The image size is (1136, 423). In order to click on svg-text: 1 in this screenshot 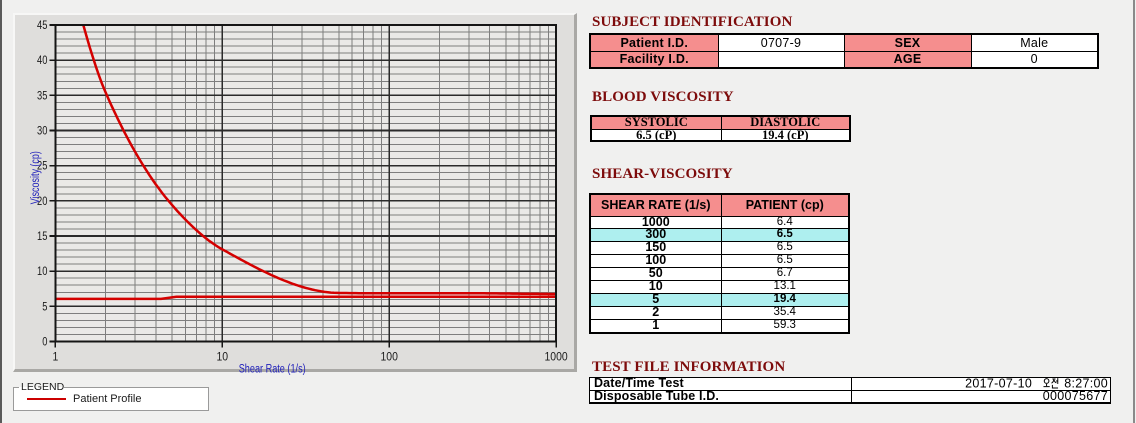, I will do `click(56, 358)`.